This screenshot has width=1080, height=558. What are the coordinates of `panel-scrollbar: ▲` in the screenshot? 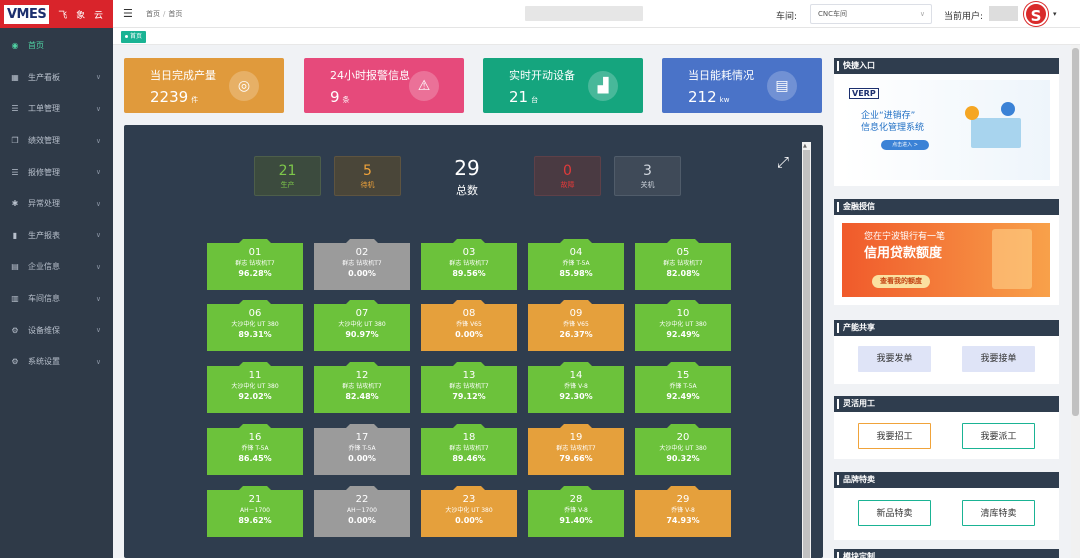 It's located at (806, 350).